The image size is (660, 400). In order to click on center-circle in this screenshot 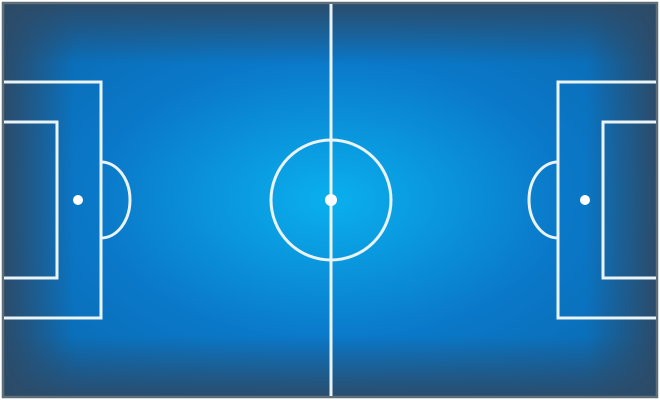, I will do `click(331, 200)`.